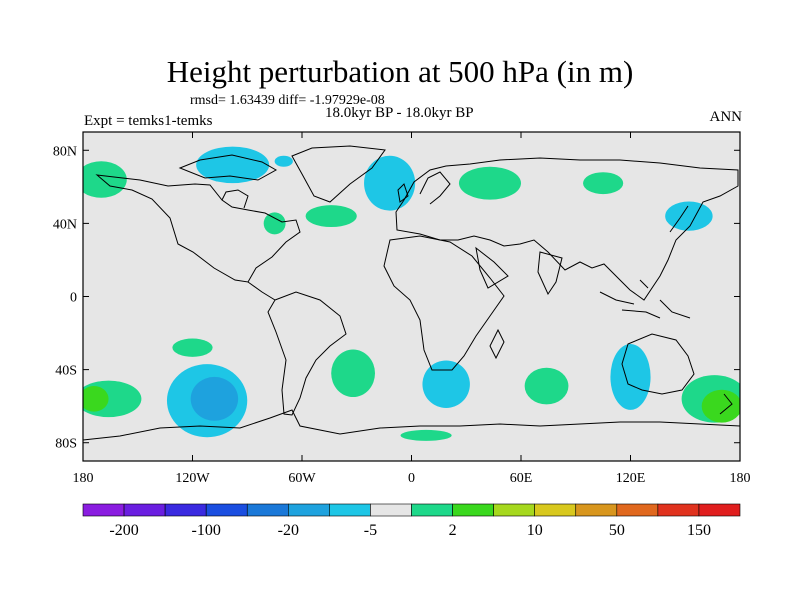  I want to click on lon-tick-label: 120W, so click(192, 478).